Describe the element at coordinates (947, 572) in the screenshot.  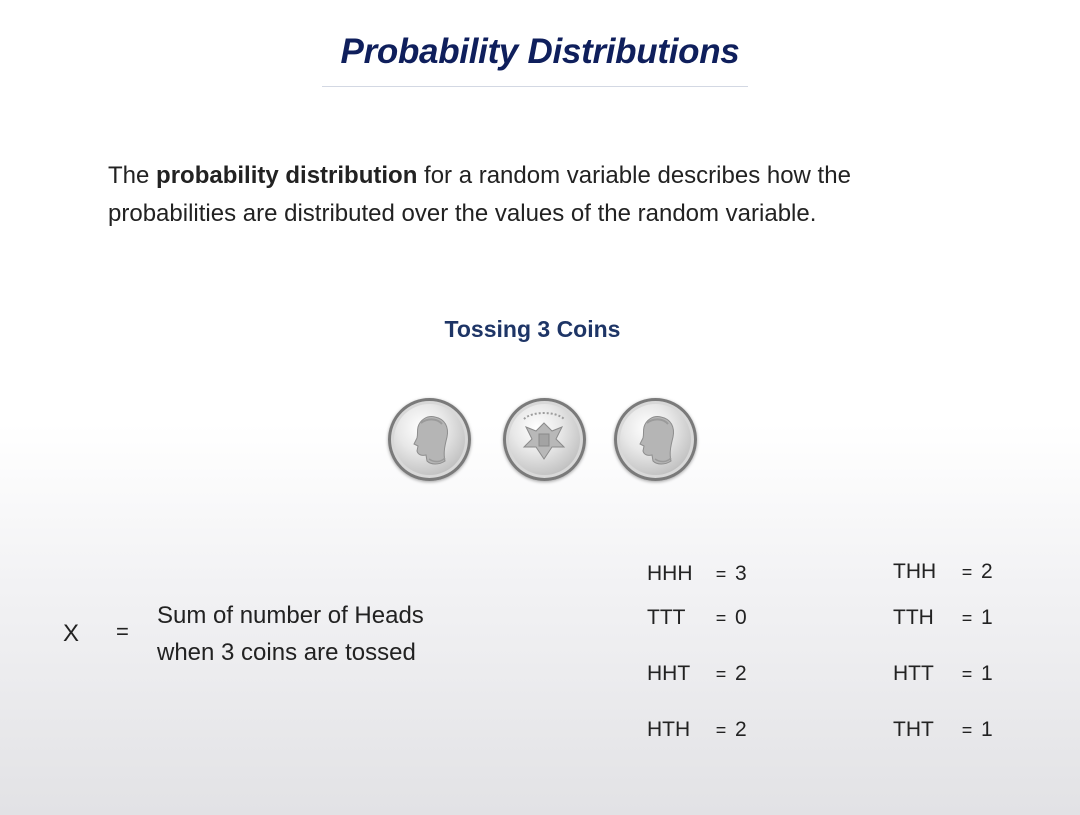
I see `outcome-row: THH = 2` at that location.